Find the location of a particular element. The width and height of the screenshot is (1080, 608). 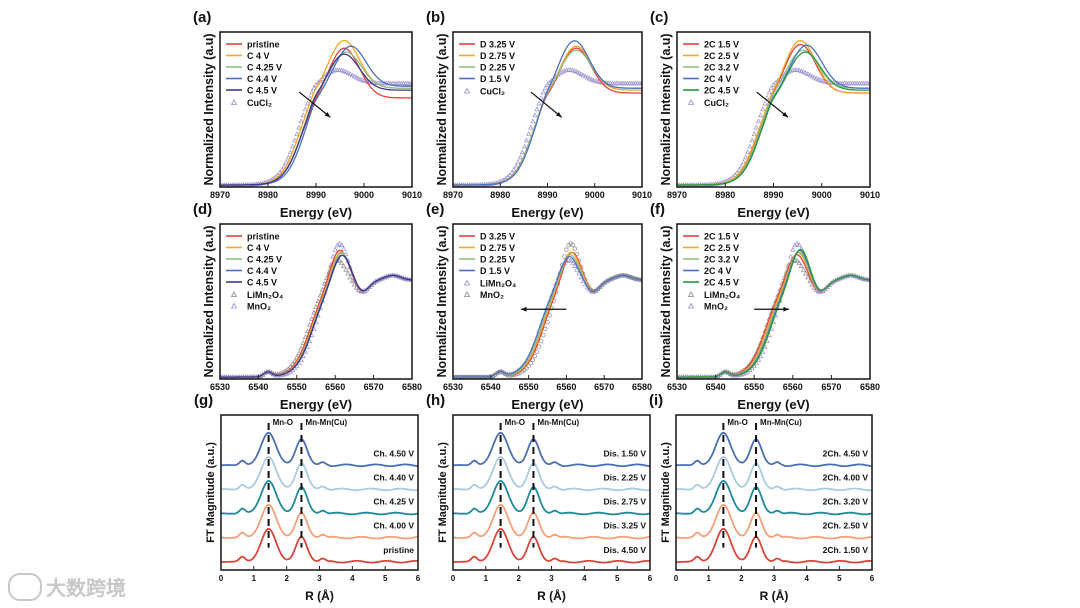

series-label: Ch. 4.40 V is located at coordinates (393, 477).